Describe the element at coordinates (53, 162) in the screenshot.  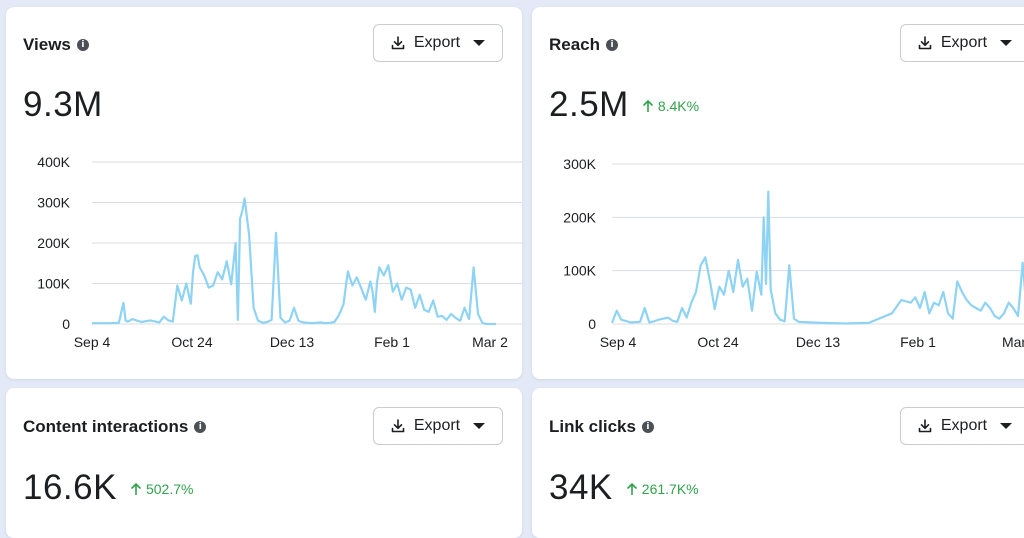
I see `y-tick-label: 400K` at that location.